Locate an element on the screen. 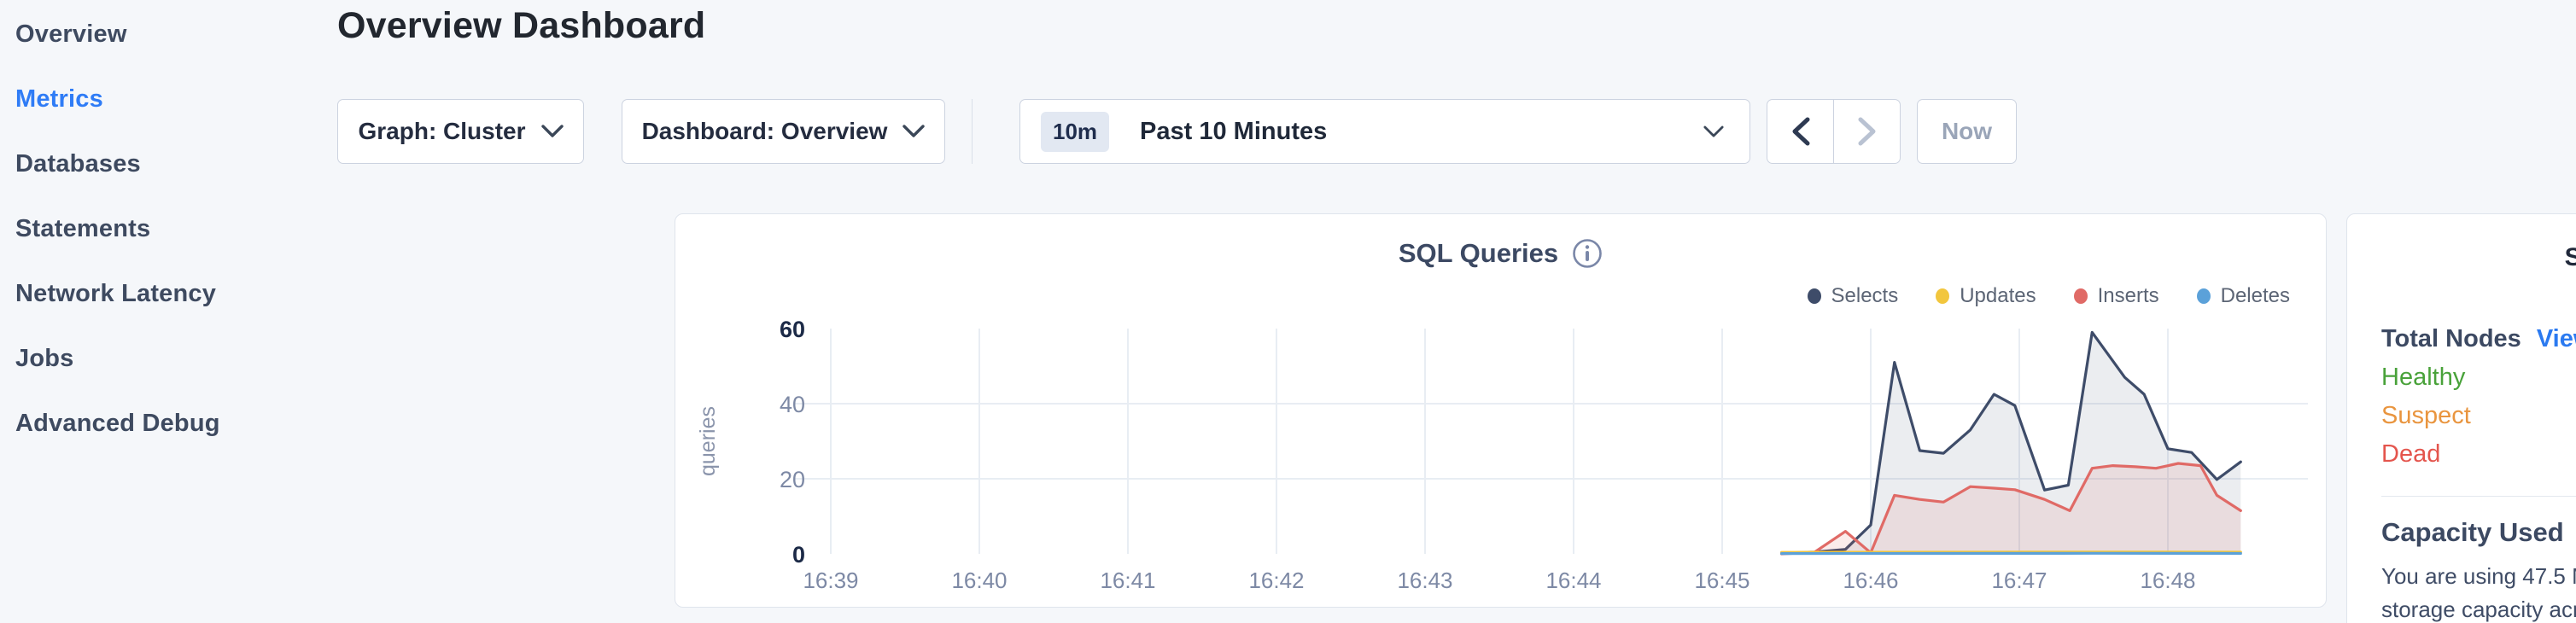  summary-row-healthy: Healthy2 is located at coordinates (2478, 377).